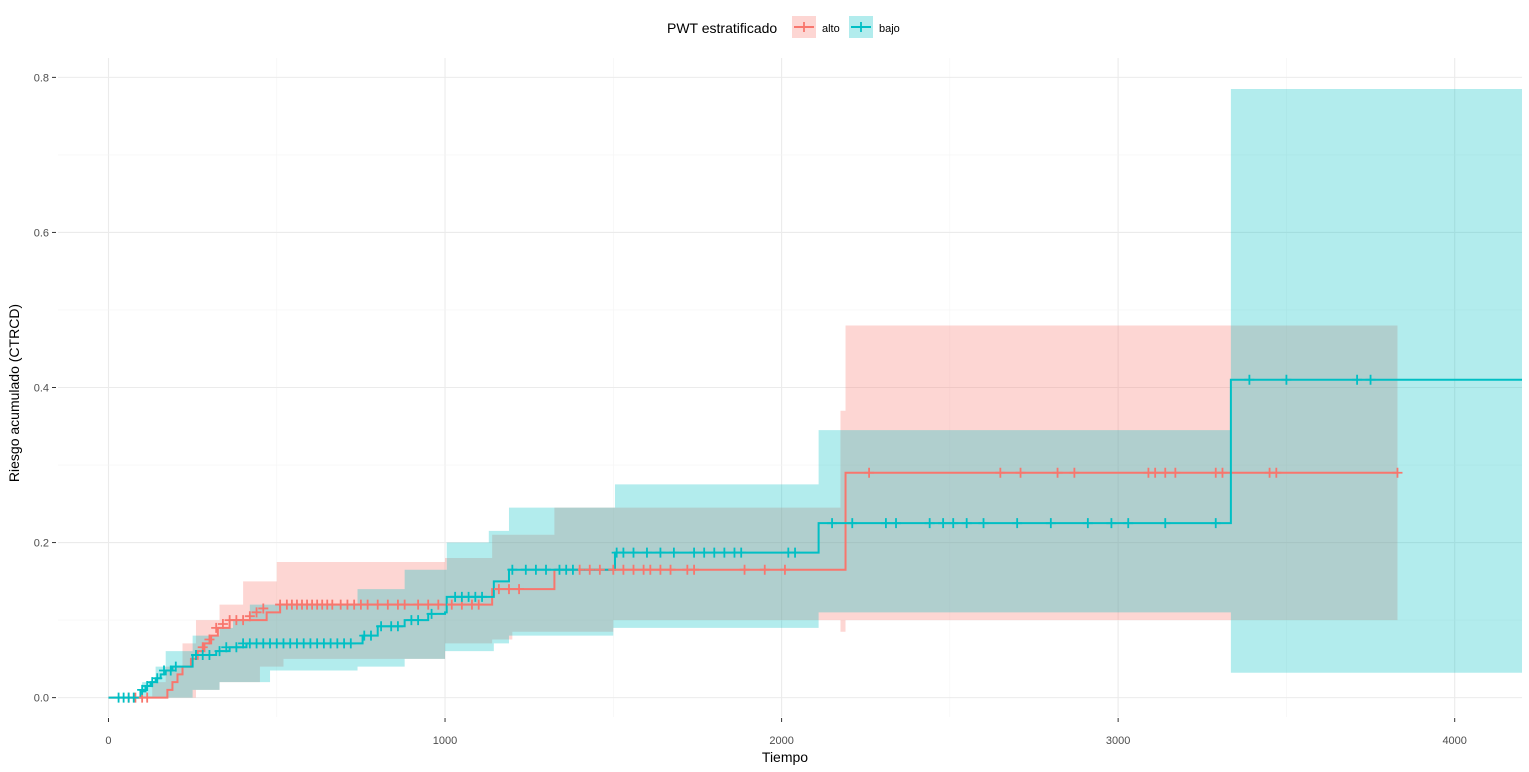 Image resolution: width=1529 pixels, height=772 pixels. Describe the element at coordinates (889, 29) in the screenshot. I see `legend-label-bajo: bajo` at that location.